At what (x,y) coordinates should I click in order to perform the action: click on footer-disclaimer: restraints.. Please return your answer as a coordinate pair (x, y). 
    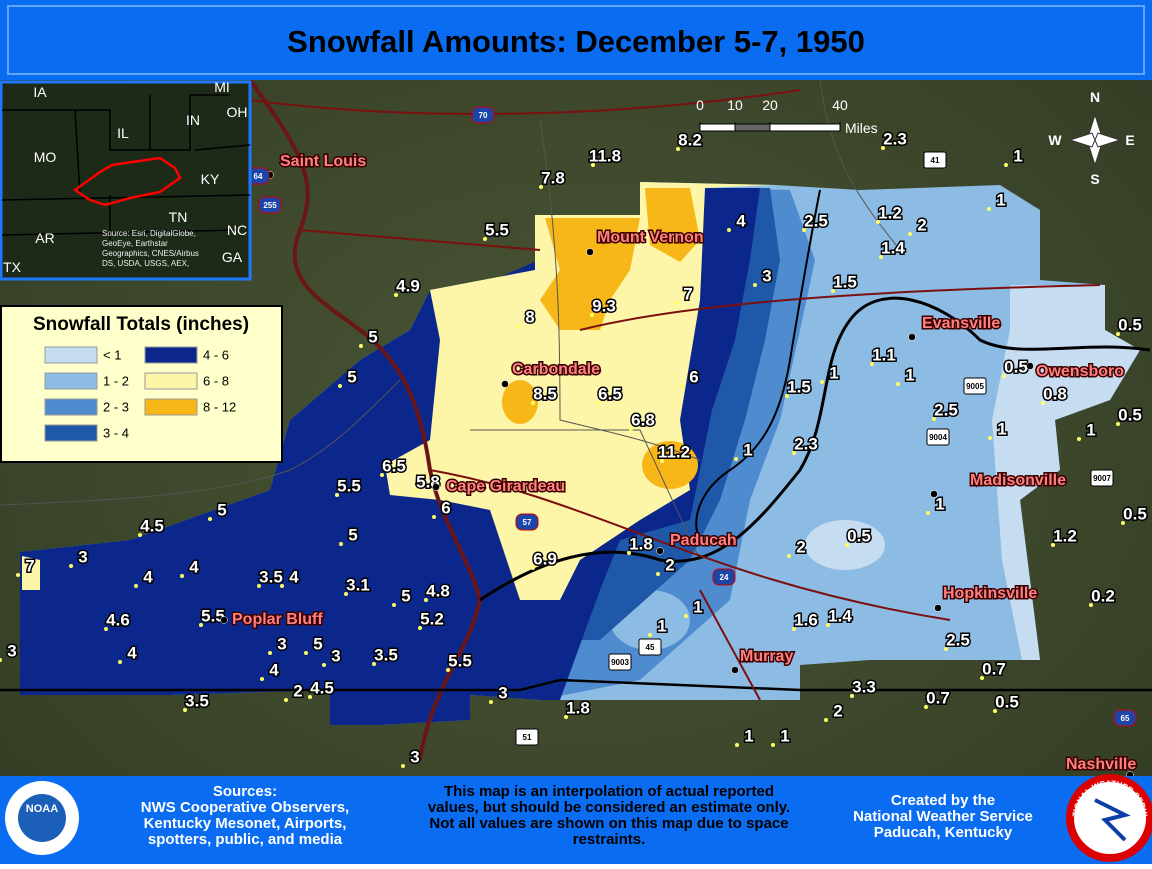
    Looking at the image, I should click on (609, 839).